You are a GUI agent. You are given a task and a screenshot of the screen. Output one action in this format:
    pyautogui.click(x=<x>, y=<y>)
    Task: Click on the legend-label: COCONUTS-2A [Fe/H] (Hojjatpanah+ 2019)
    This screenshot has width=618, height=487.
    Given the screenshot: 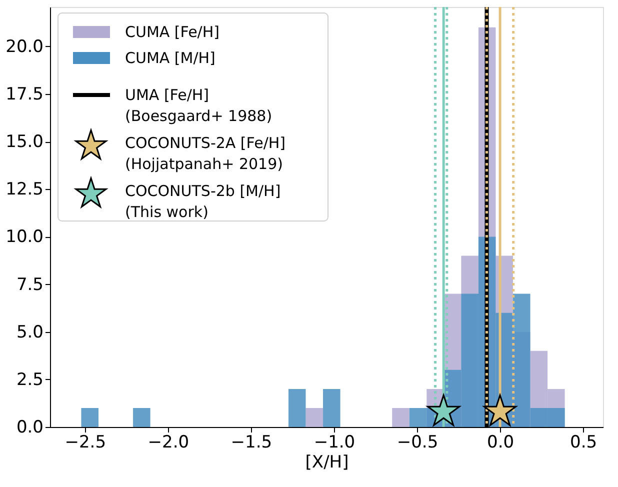 What is the action you would take?
    pyautogui.click(x=205, y=153)
    